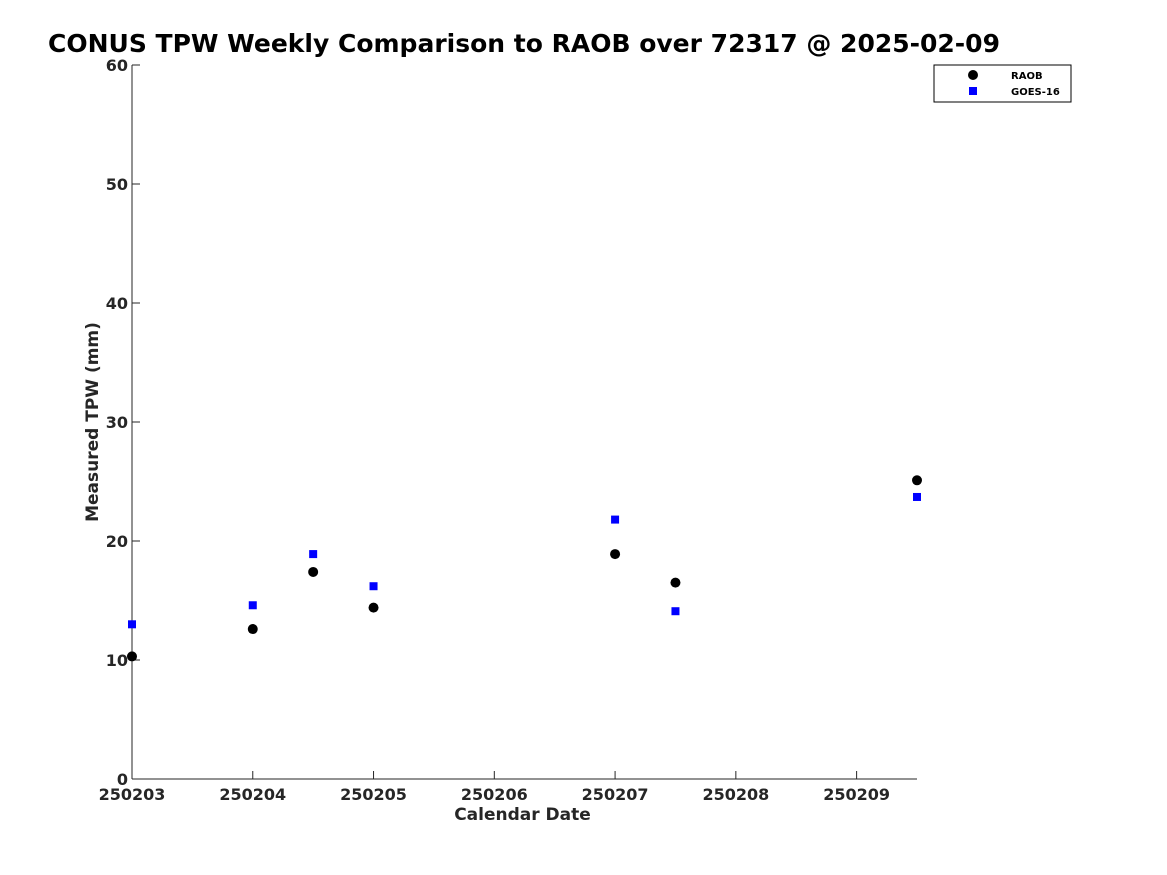 The width and height of the screenshot is (1167, 875). Describe the element at coordinates (252, 794) in the screenshot. I see `x-tick-label: 250204` at that location.